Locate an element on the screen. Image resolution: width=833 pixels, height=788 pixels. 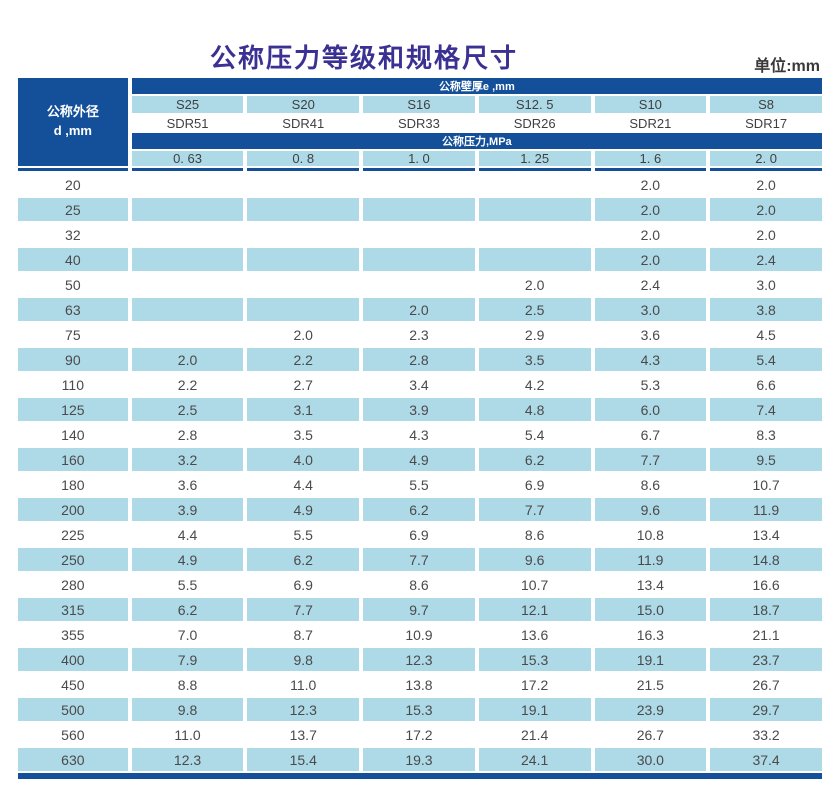
outer-diameter-cell: 280 is located at coordinates (73, 584).